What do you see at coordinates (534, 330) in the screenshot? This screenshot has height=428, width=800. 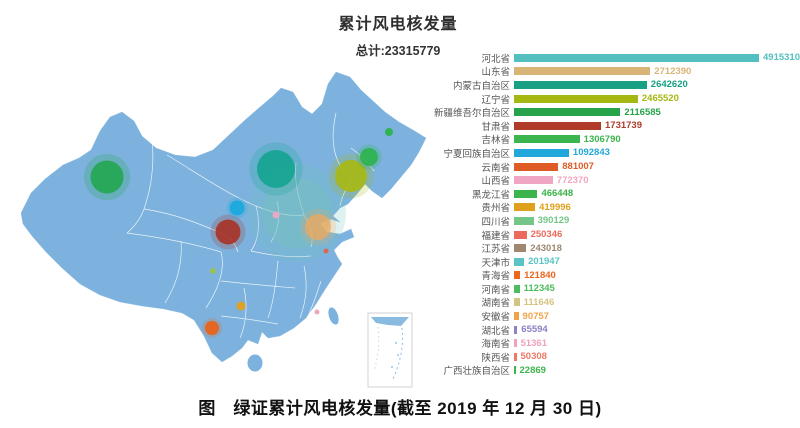 I see `bar-value-label: 65594` at bounding box center [534, 330].